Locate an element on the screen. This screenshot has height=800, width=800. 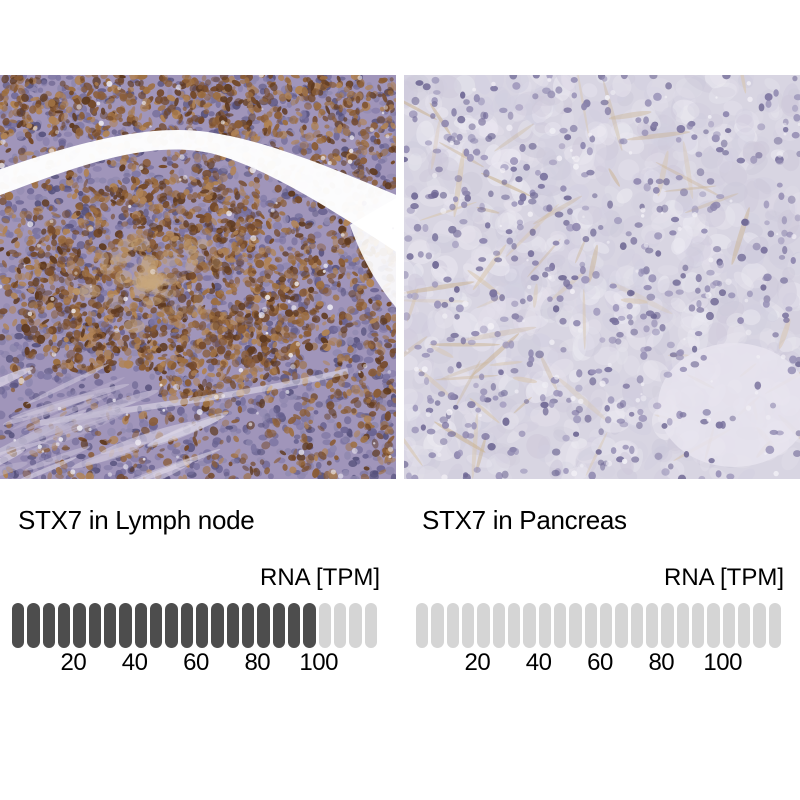
panel-title-lymph-node: STX7 in Lymph node is located at coordinates (136, 520).